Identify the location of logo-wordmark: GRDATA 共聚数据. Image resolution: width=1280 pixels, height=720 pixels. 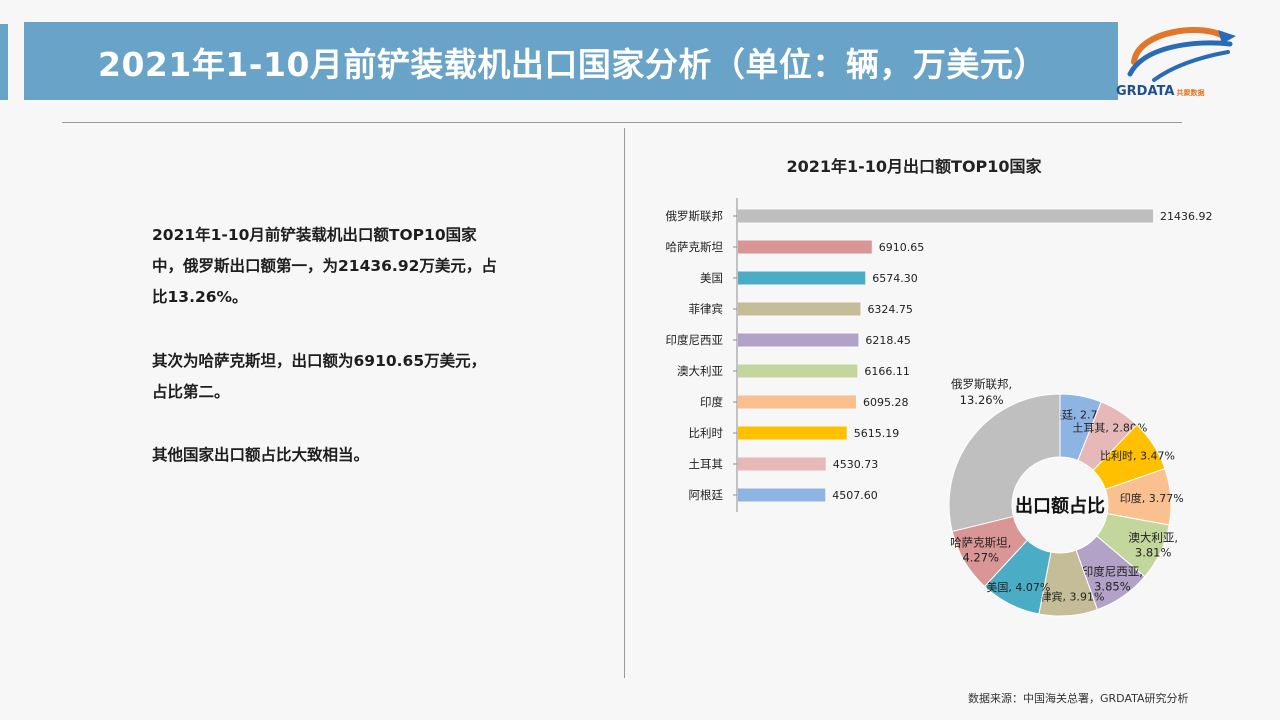
(1160, 91).